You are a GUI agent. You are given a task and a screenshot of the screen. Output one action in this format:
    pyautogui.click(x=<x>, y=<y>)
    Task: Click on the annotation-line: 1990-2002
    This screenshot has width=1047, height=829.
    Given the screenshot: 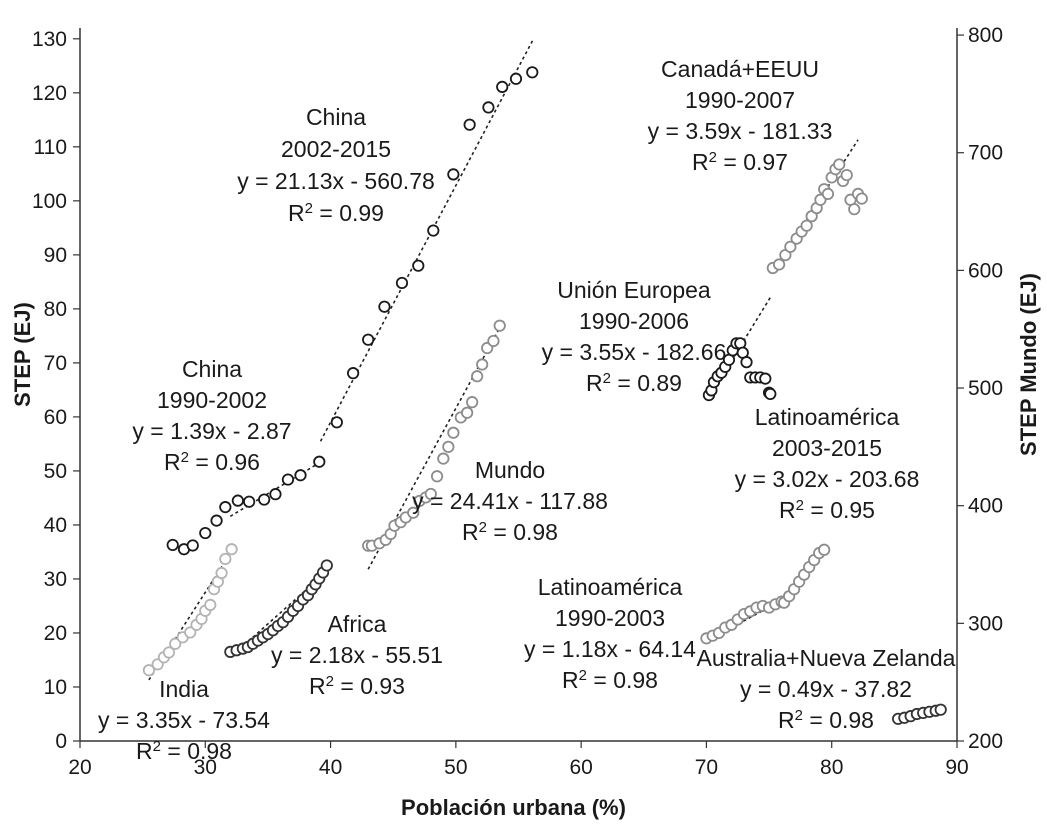 What is the action you would take?
    pyautogui.click(x=212, y=400)
    